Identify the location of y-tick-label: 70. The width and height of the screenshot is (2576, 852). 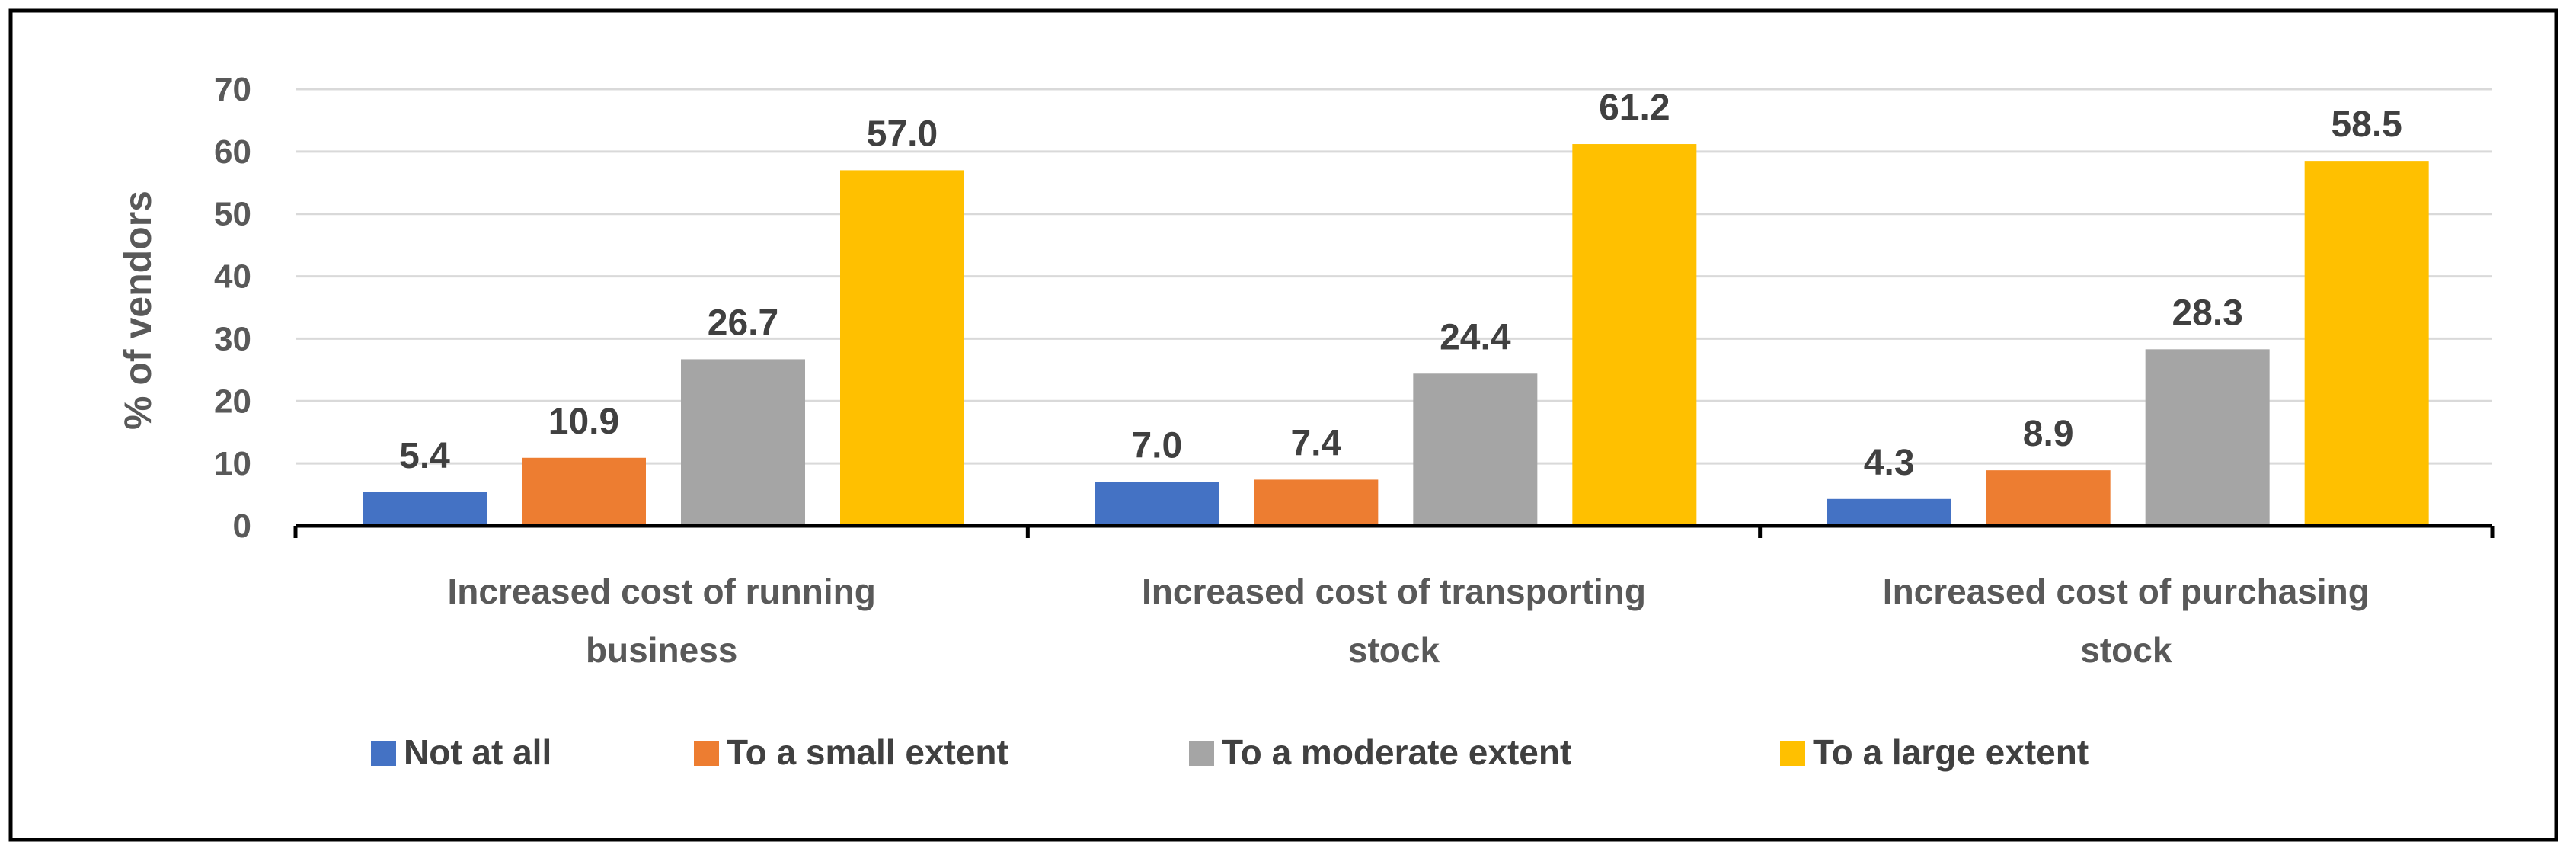
(232, 89).